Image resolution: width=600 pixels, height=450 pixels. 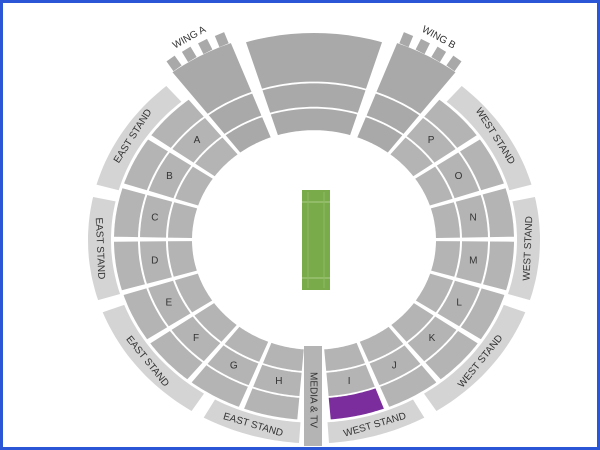 I want to click on block-label: B, so click(x=169, y=176).